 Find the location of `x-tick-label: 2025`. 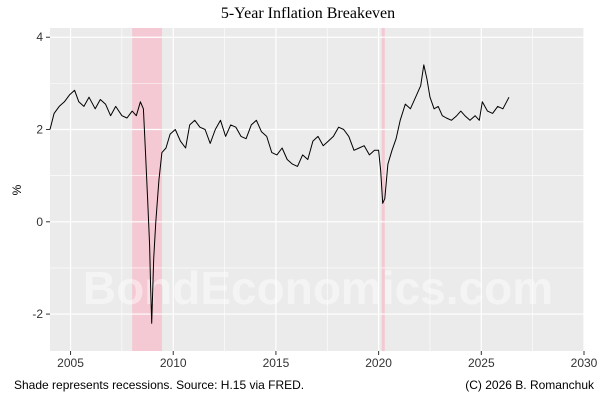

x-tick-label: 2025 is located at coordinates (481, 363).